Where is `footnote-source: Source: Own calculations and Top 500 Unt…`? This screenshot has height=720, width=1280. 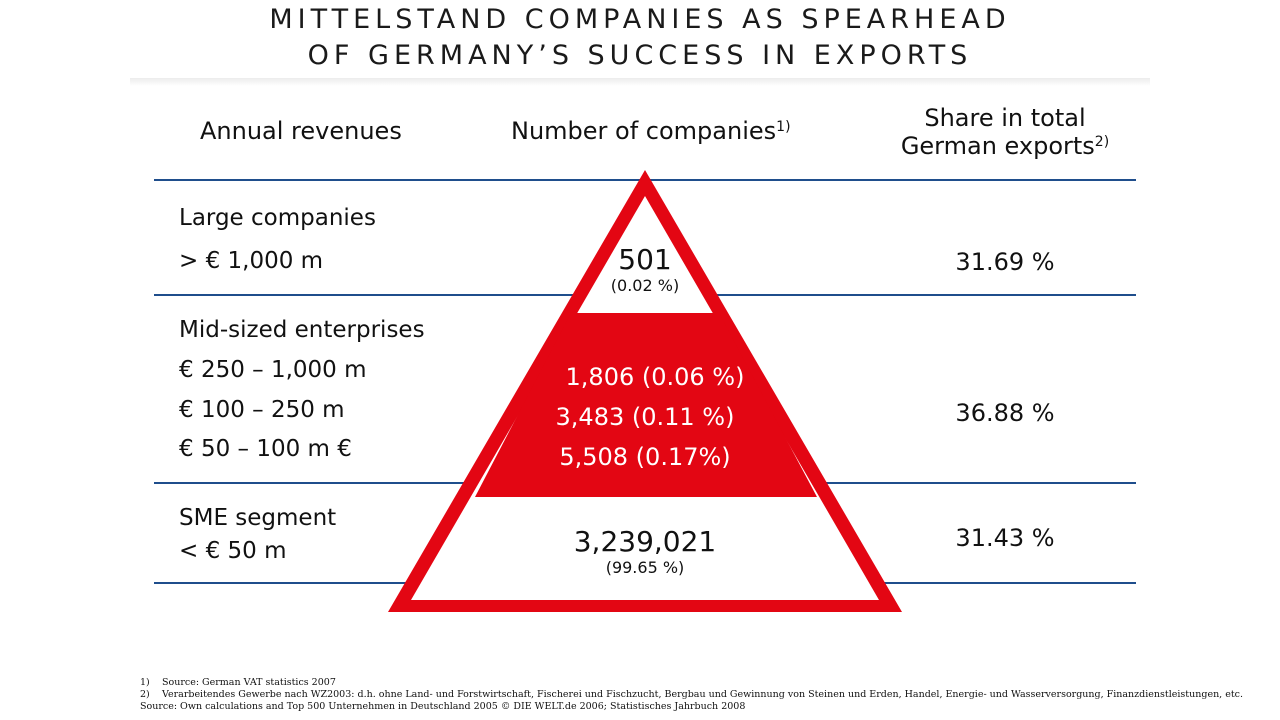 footnote-source: Source: Own calculations and Top 500 Unt… is located at coordinates (443, 706).